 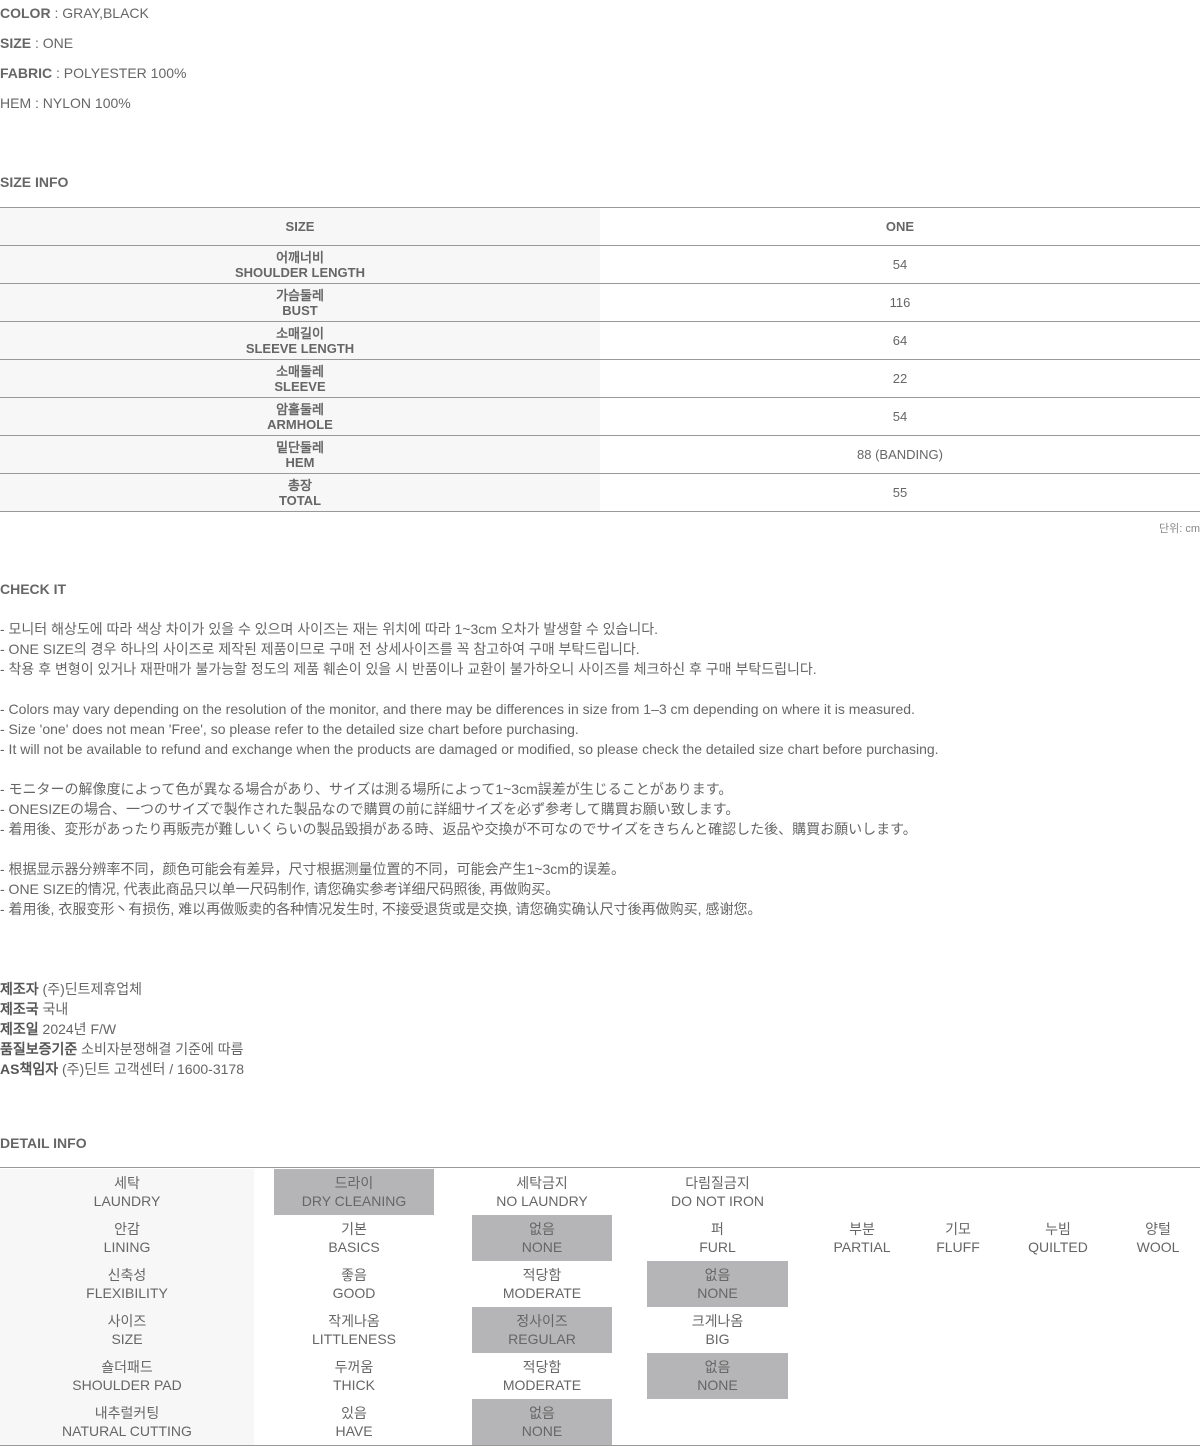 What do you see at coordinates (122, 1009) in the screenshot?
I see `maker-line: 제조국 국내` at bounding box center [122, 1009].